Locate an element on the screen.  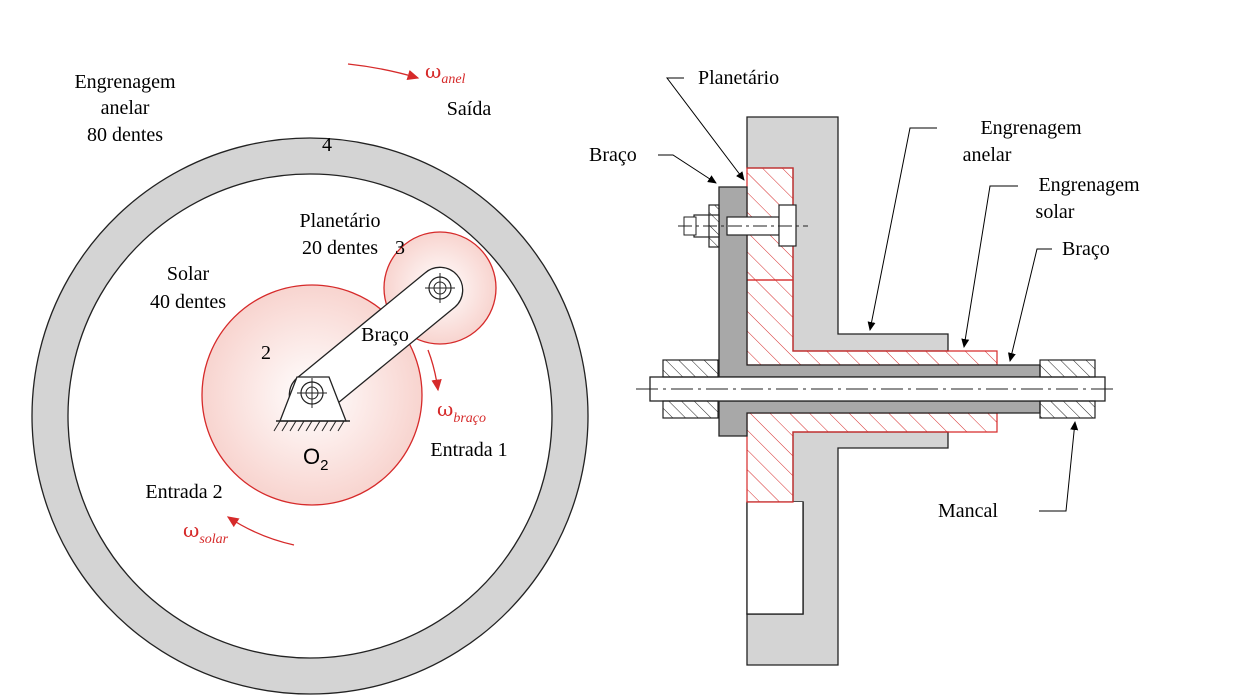
rv-sun-label-line1: Engrenagem is located at coordinates (1089, 185).